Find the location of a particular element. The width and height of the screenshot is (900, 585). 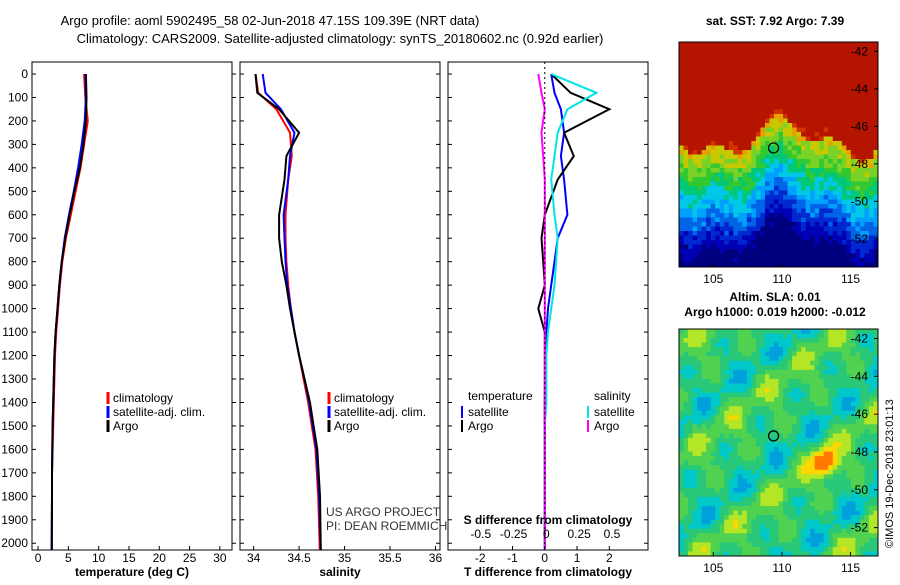

sst-map-title: sat. SST: 7.92 Argo: 7.39 is located at coordinates (775, 21).